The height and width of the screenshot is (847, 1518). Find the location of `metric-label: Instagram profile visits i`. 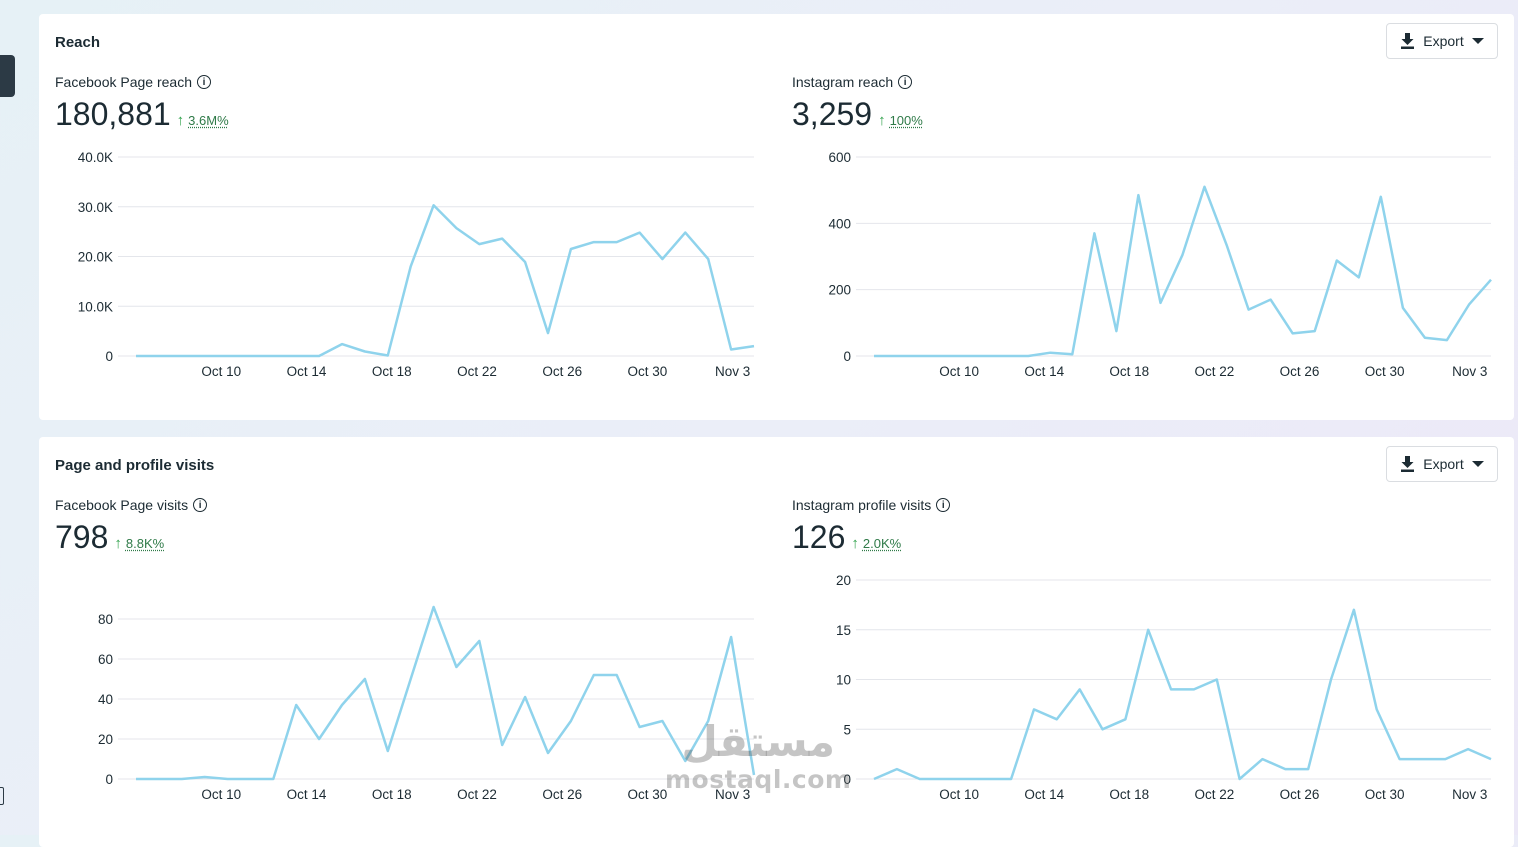

metric-label: Instagram profile visits i is located at coordinates (871, 505).